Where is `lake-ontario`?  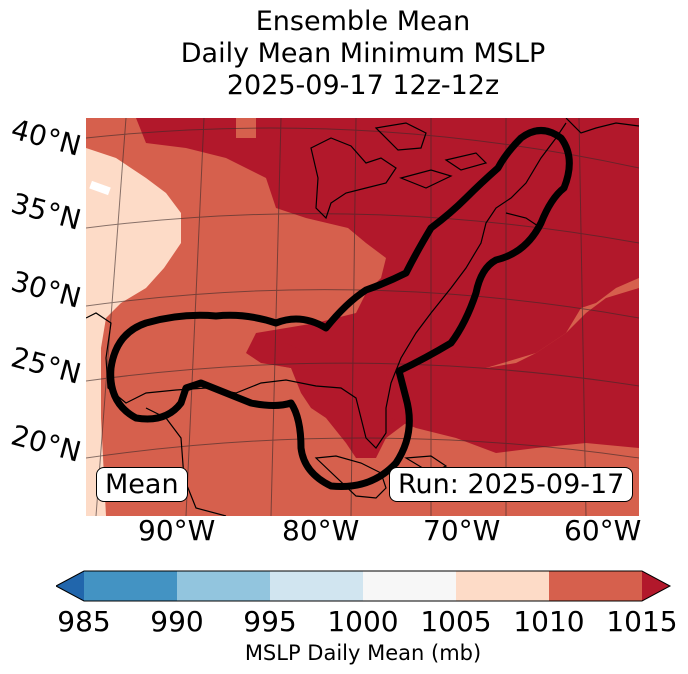
lake-ontario is located at coordinates (466, 161).